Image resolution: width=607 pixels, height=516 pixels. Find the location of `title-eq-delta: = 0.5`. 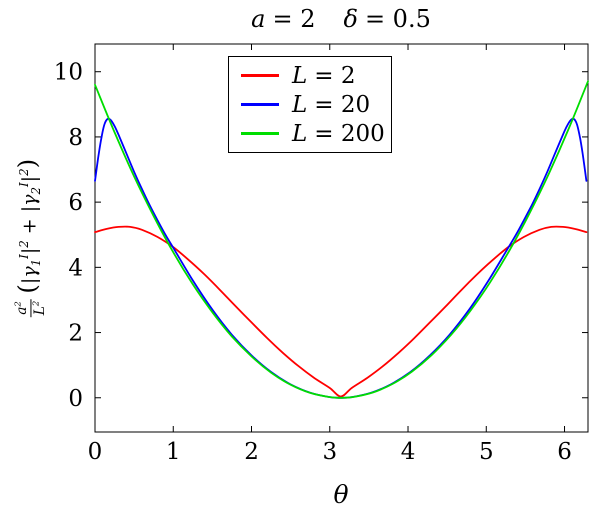

title-eq-delta: = 0.5 is located at coordinates (397, 19).